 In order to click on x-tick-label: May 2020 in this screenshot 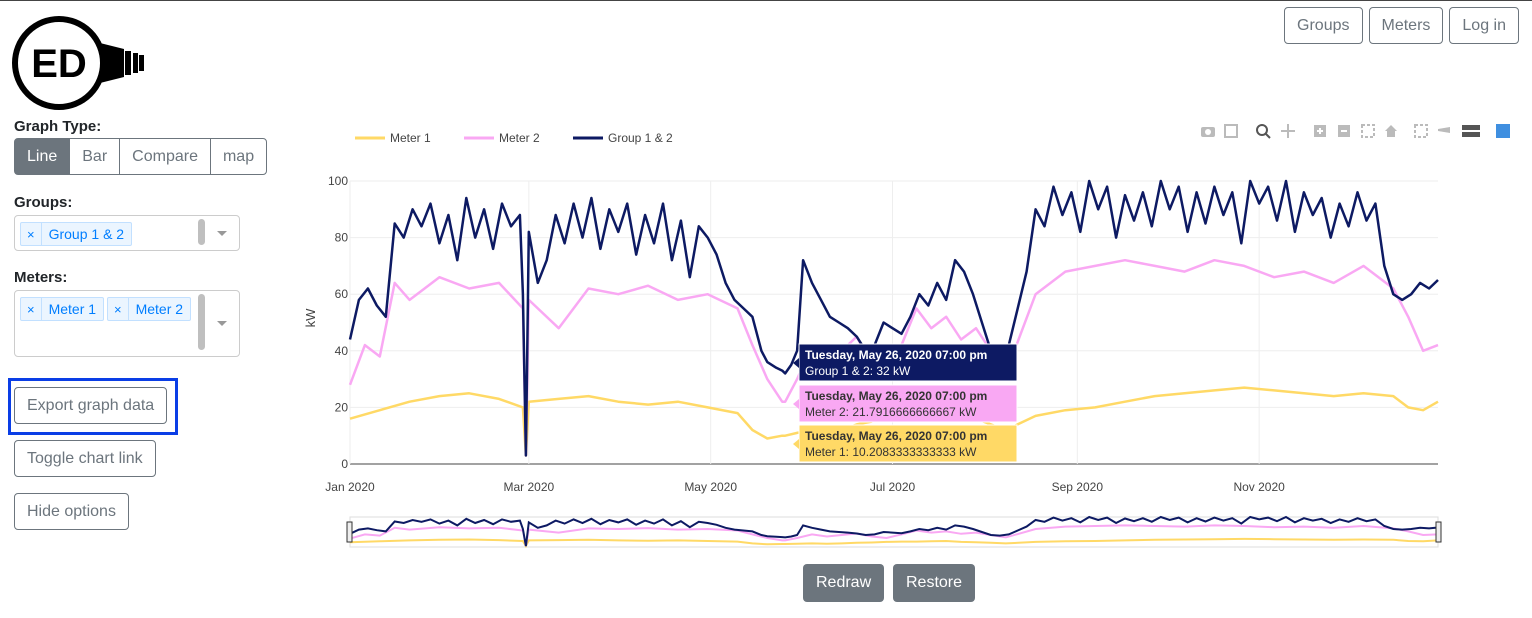, I will do `click(710, 487)`.